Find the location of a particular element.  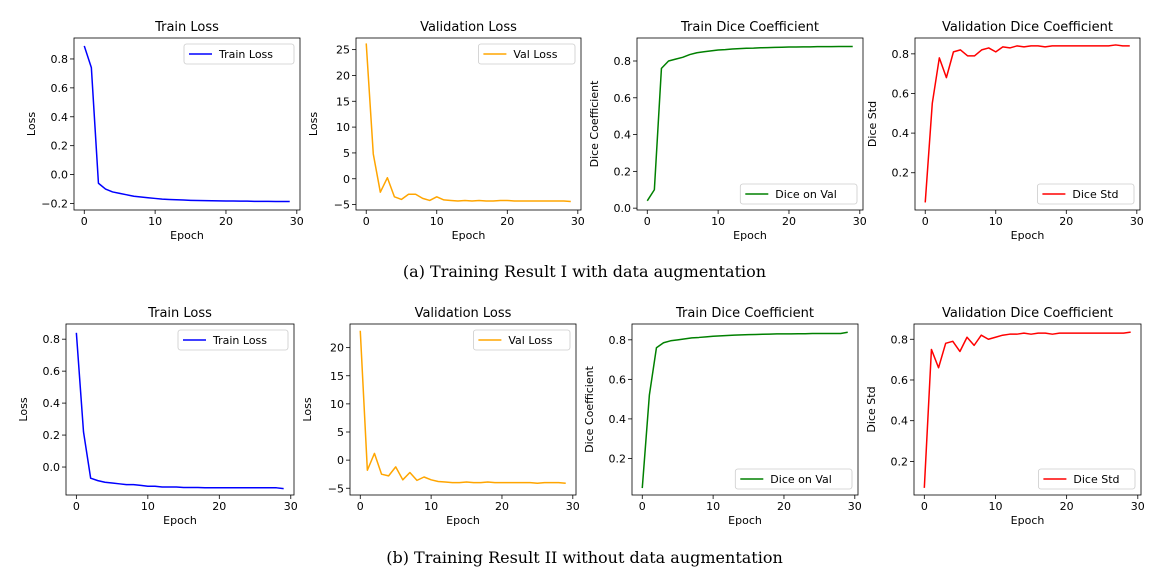

legend-label: Val Loss is located at coordinates (535, 54).